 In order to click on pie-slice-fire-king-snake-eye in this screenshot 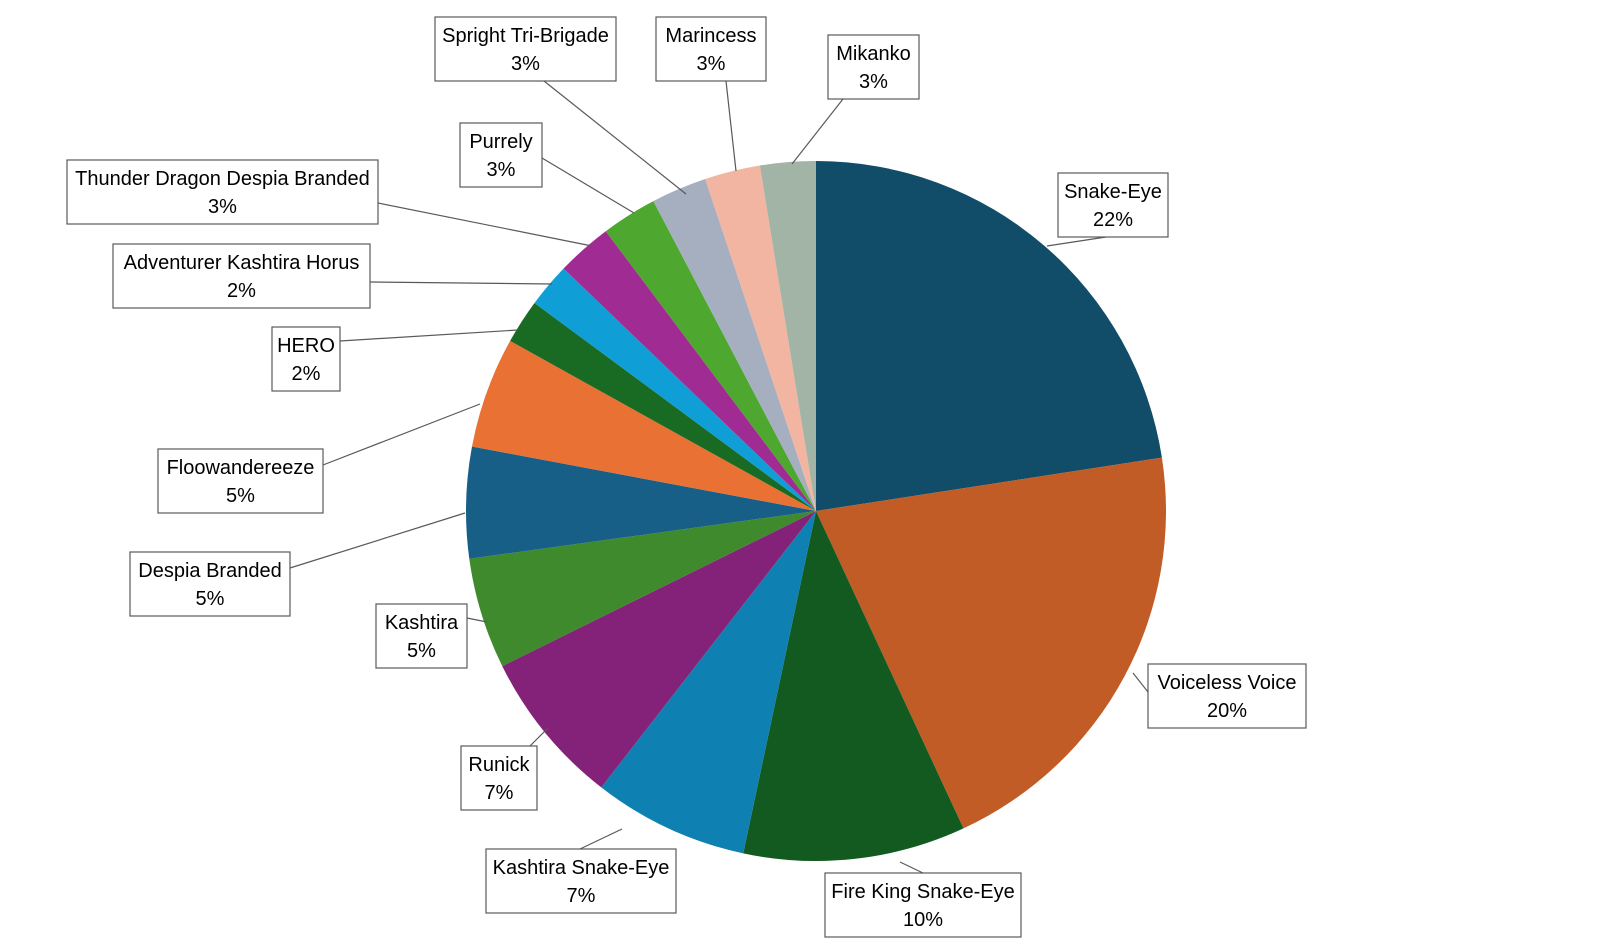, I will do `click(853, 686)`.